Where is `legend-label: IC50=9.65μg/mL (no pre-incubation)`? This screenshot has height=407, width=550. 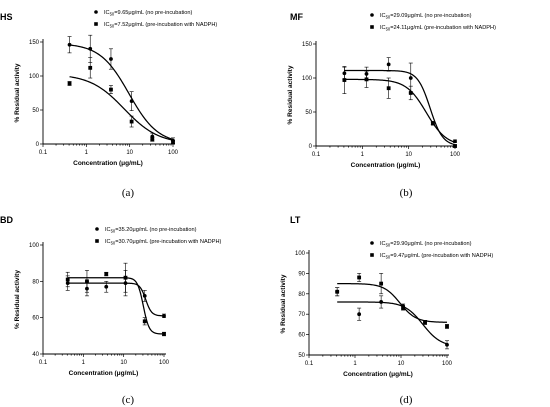
legend-label: IC50=9.65μg/mL (no pre-incubation) is located at coordinates (148, 13).